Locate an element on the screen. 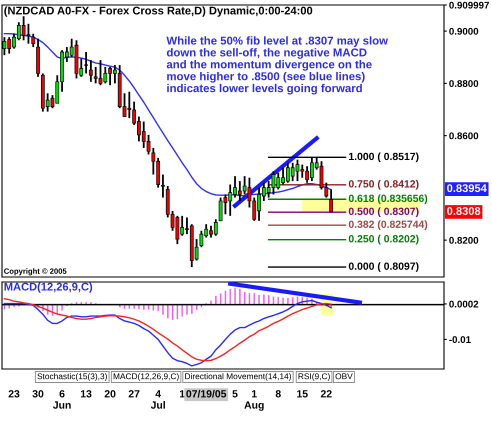 The image size is (492, 424). x-tick-label: 8 is located at coordinates (278, 394).